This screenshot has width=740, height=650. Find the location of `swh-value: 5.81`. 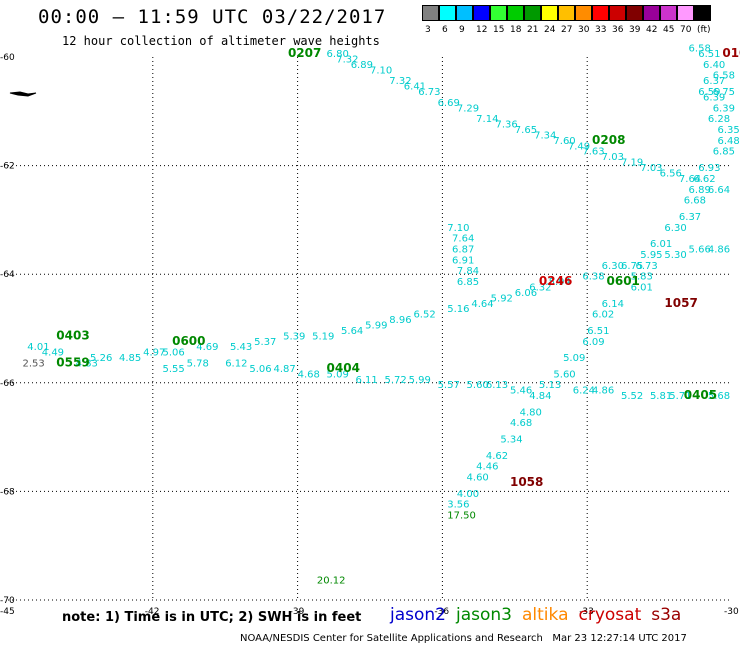

swh-value: 5.81 is located at coordinates (661, 396).